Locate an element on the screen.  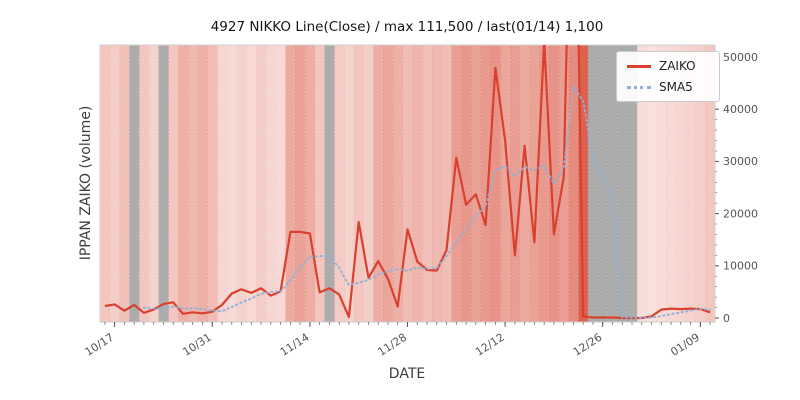
x-tick-label: 01/09 is located at coordinates (685, 345).